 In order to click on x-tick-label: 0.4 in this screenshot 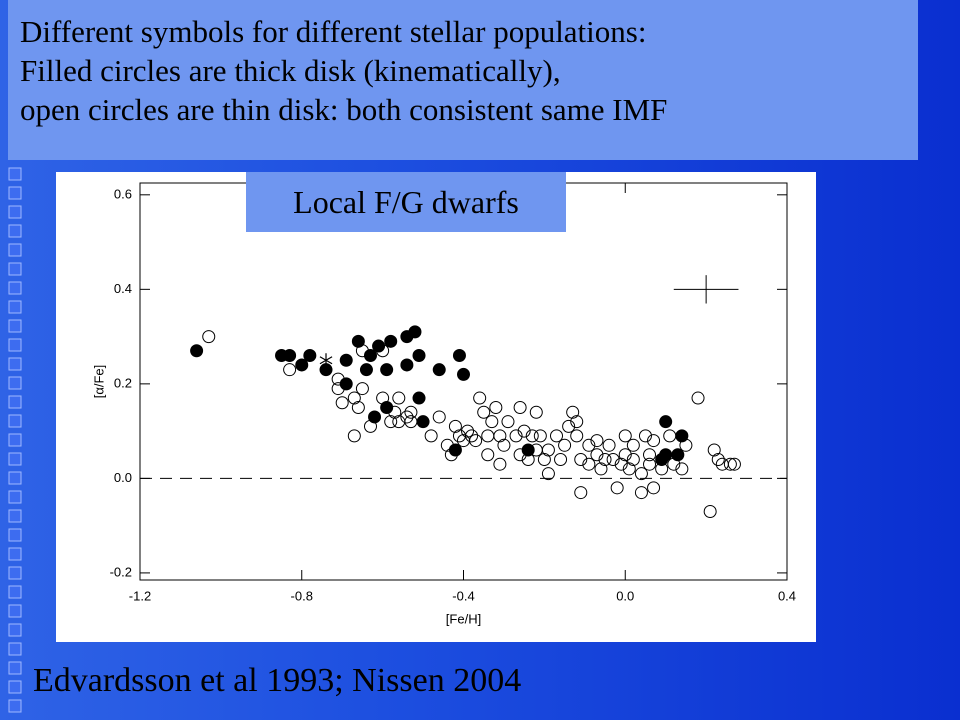, I will do `click(787, 595)`.